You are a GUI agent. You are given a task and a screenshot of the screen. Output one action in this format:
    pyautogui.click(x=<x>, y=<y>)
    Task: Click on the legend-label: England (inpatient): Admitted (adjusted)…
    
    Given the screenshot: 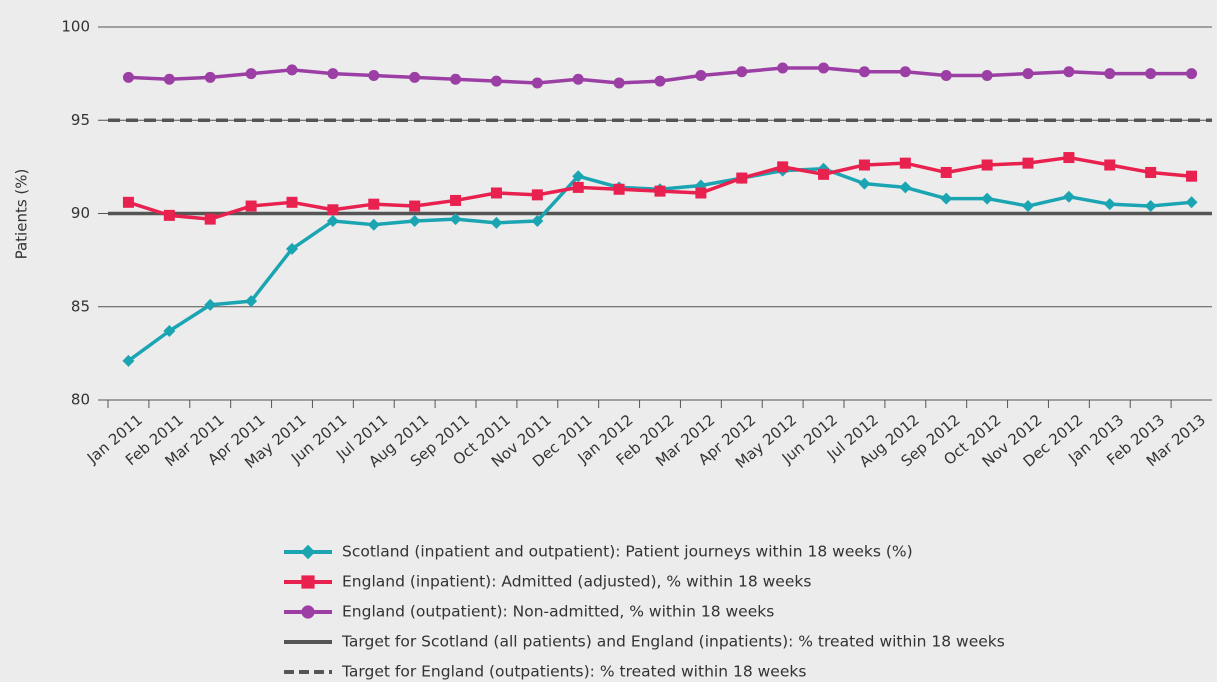 What is the action you would take?
    pyautogui.click(x=576, y=582)
    